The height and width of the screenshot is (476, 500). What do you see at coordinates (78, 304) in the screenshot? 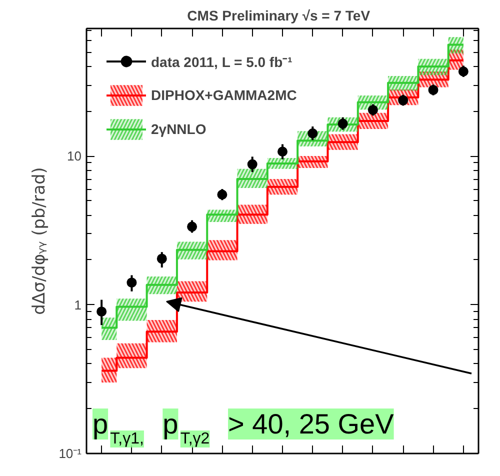
I see `y-tick-label: 1` at bounding box center [78, 304].